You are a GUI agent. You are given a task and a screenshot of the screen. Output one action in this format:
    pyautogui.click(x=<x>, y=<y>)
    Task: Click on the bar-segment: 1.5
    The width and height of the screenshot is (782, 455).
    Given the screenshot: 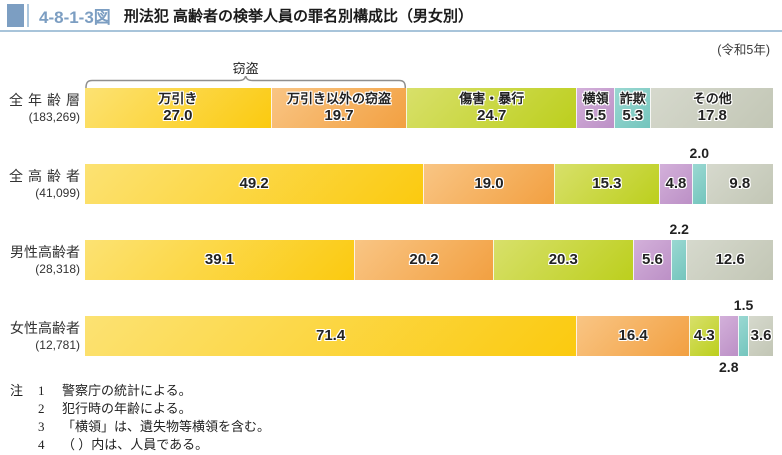 What is the action you would take?
    pyautogui.click(x=743, y=326)
    